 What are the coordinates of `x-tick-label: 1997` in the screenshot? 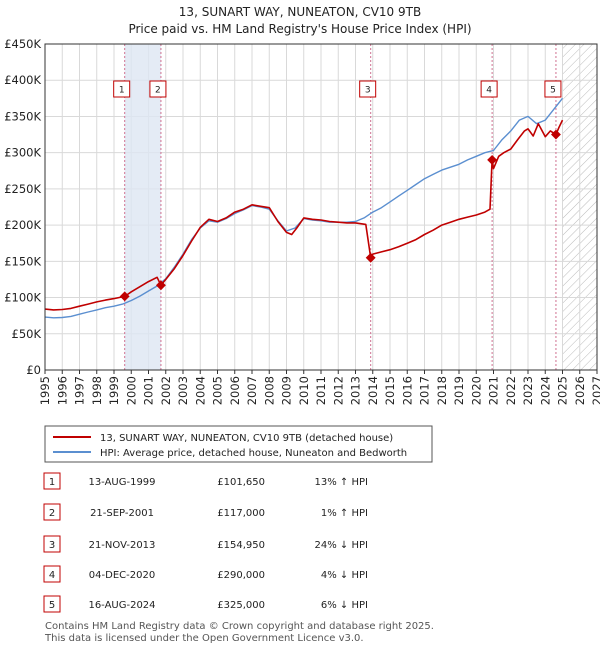 It's located at (80, 390).